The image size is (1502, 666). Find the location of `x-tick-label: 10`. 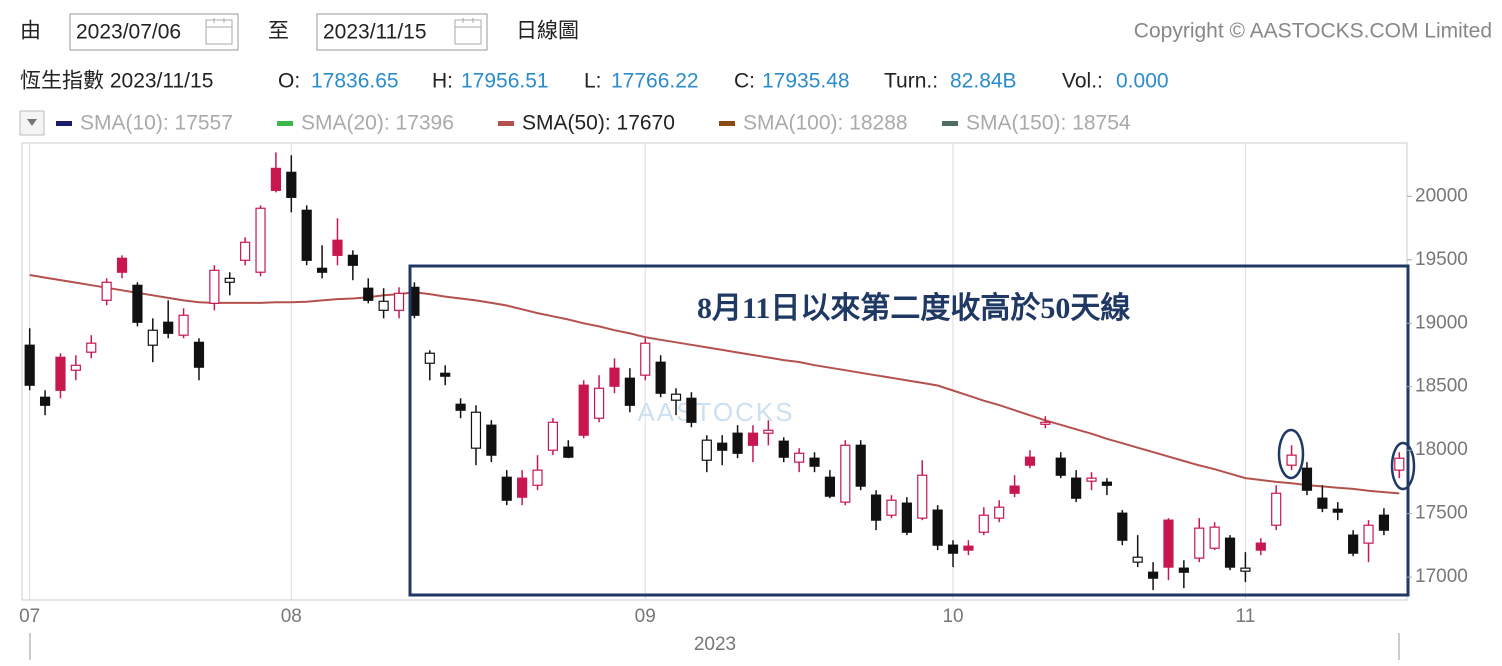

x-tick-label: 10 is located at coordinates (952, 616).